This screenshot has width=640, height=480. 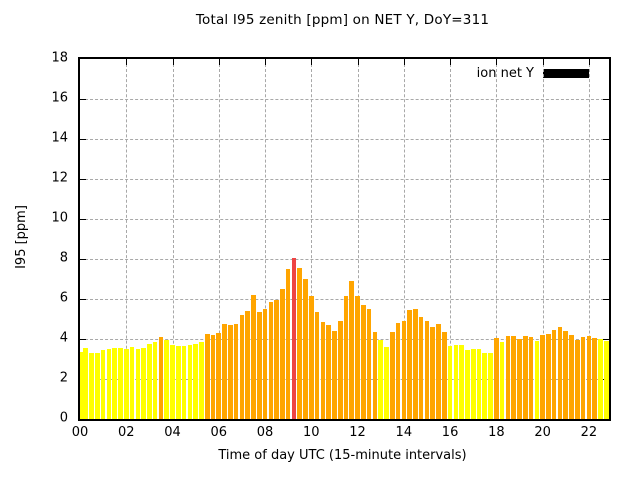 I want to click on x-tick-label: 10, so click(x=311, y=432).